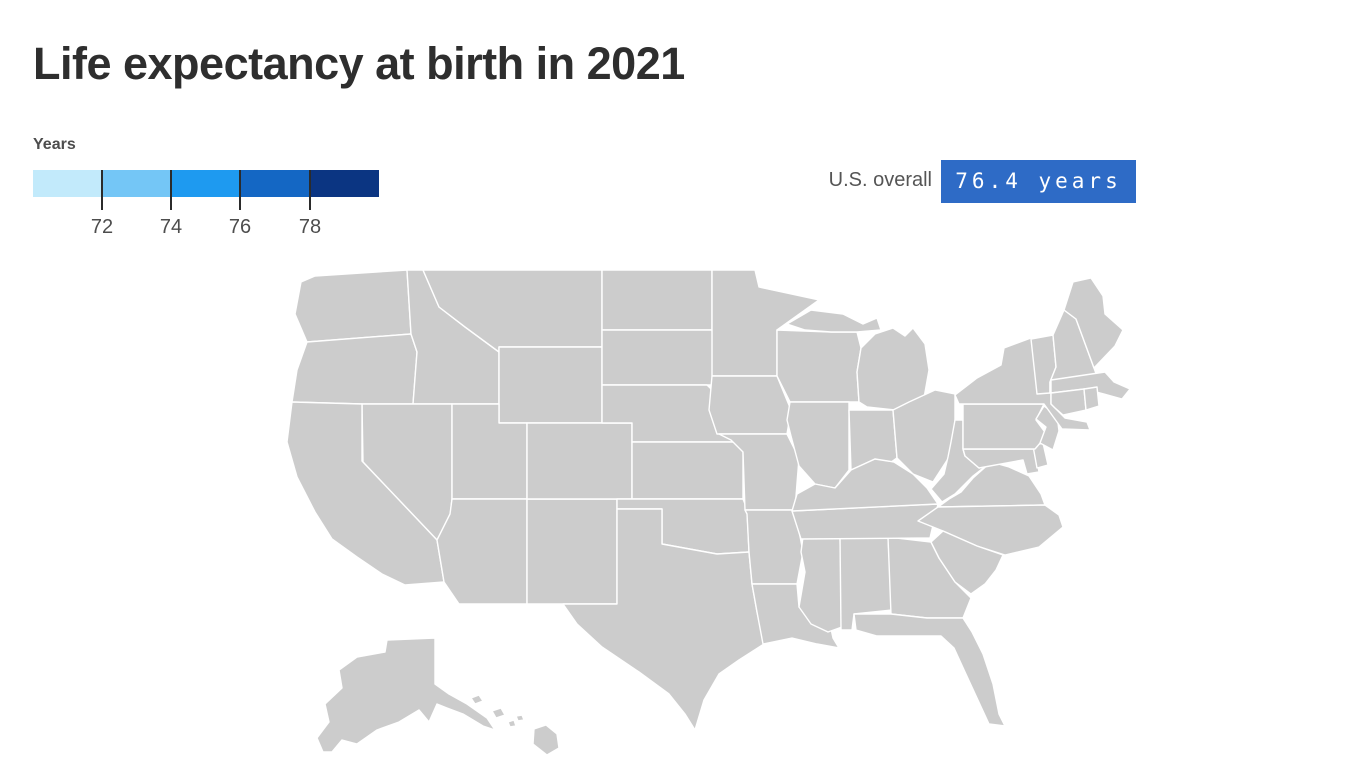  I want to click on state-wy, so click(550, 385).